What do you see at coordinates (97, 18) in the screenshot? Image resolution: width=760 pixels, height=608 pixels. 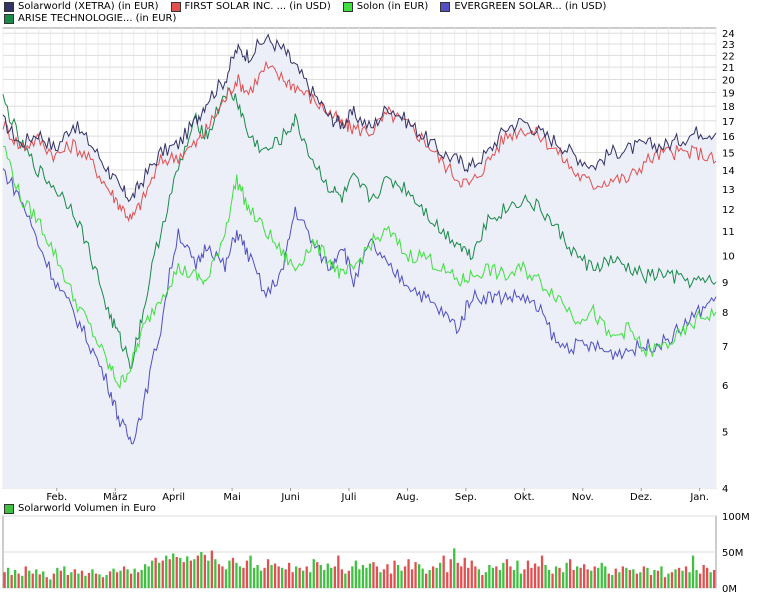 I see `legend-label: ARISE TECHNOLOGIE... (in EUR)` at bounding box center [97, 18].